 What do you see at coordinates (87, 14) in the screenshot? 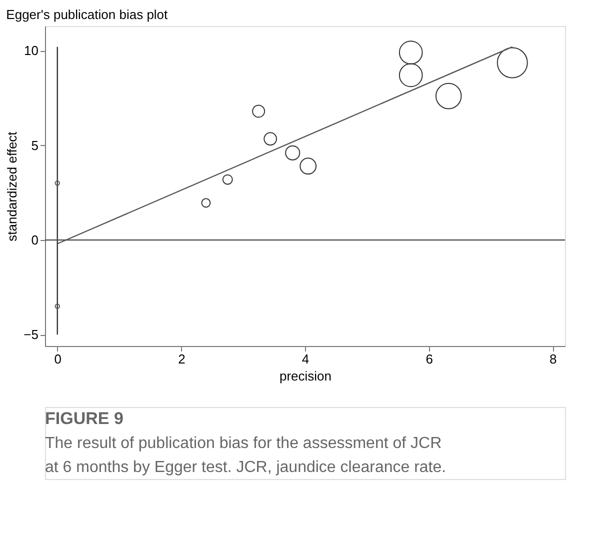
I see `chart-title: Egger's publication bias plot` at bounding box center [87, 14].